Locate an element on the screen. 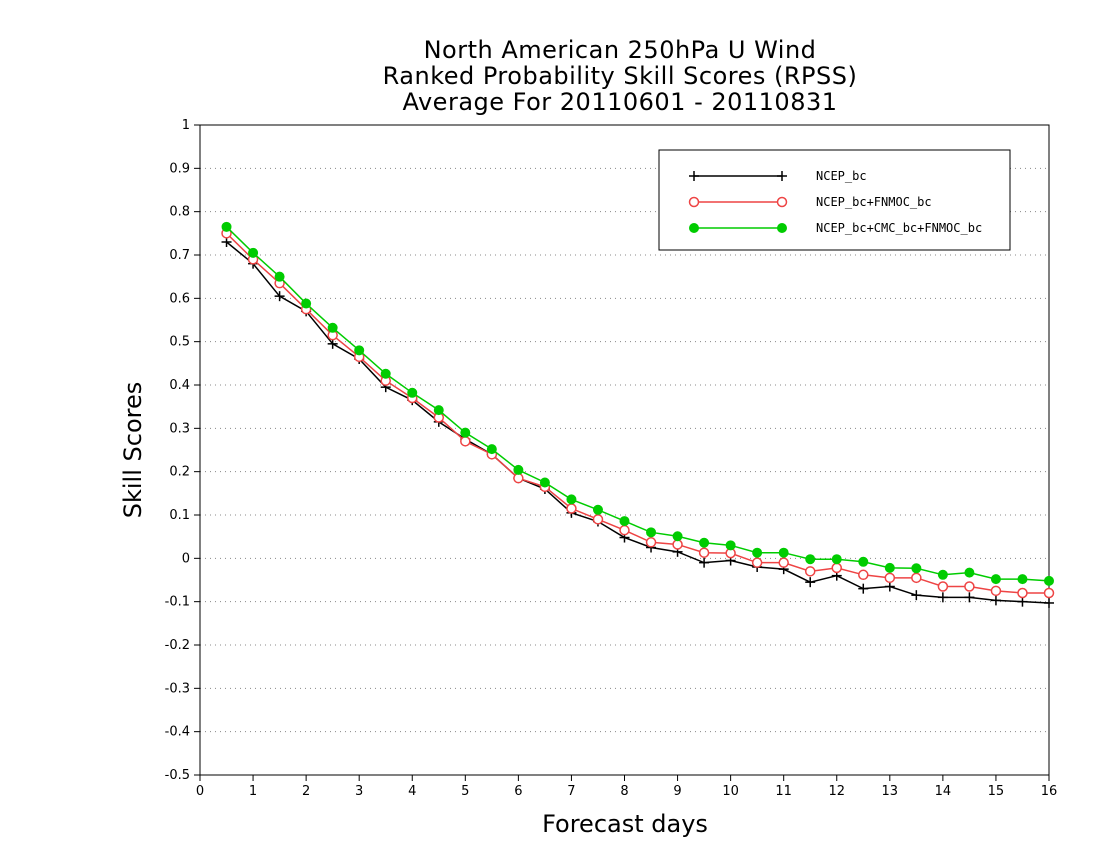 The image size is (1100, 850). legend-item: NCEP_bc is located at coordinates (778, 176).